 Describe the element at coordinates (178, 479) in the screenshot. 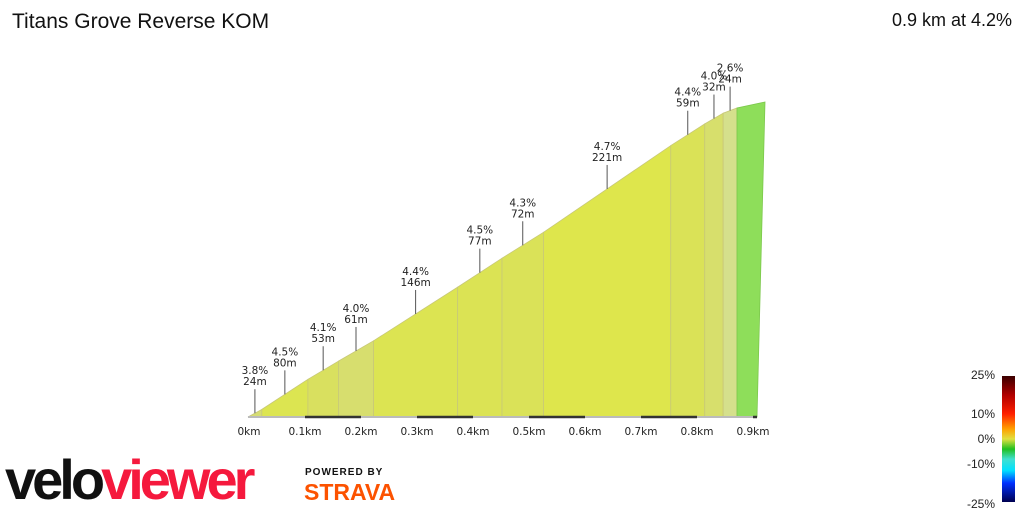

I see `logo-part: viewer` at that location.